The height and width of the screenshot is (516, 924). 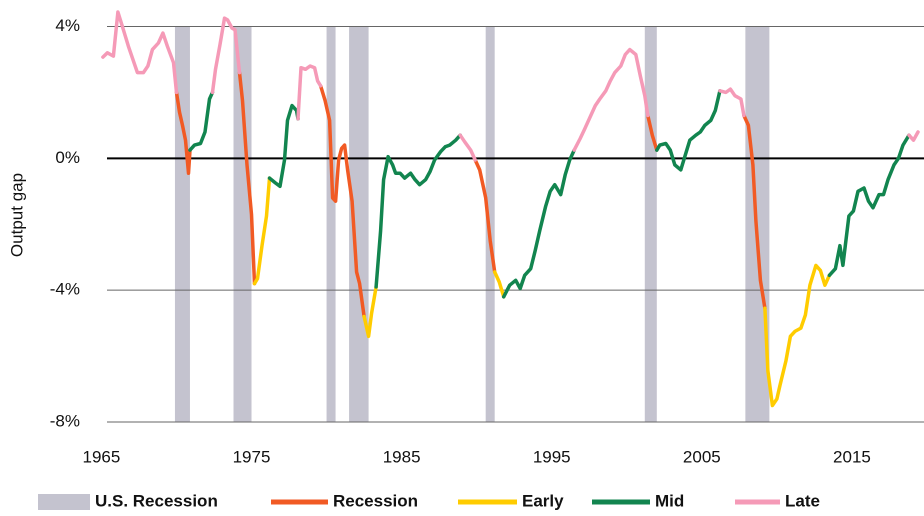 What do you see at coordinates (802, 500) in the screenshot?
I see `legend-label: Late` at bounding box center [802, 500].